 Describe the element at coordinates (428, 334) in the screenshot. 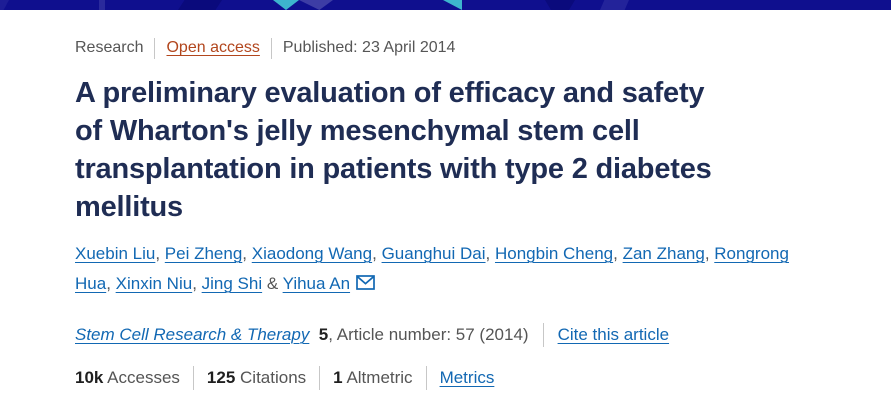

I see `article-number: , Article number: 57 (2014)` at that location.